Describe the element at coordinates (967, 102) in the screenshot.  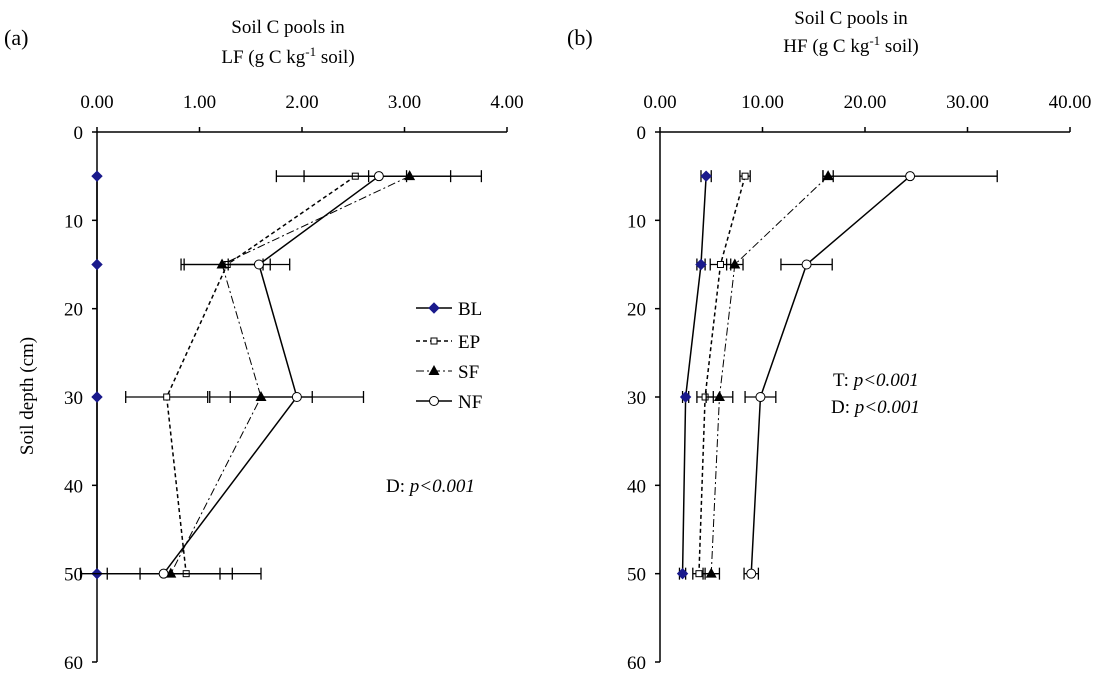
I see `panel-b-x-tick-label: 30.00` at that location.